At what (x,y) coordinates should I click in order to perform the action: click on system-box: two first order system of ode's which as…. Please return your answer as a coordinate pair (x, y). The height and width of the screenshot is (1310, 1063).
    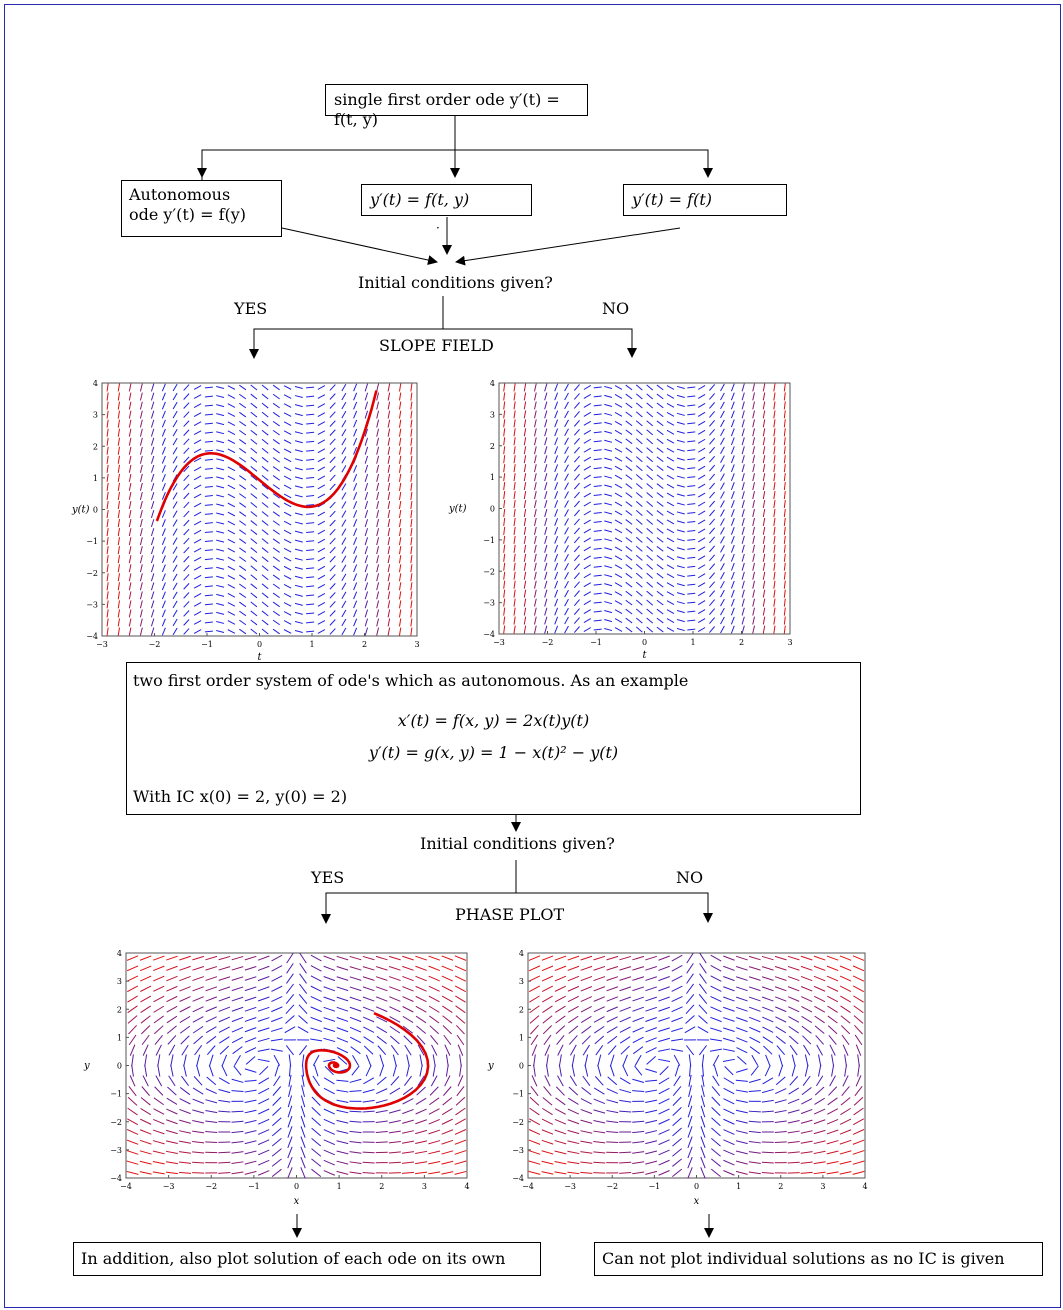
    Looking at the image, I should click on (493, 738).